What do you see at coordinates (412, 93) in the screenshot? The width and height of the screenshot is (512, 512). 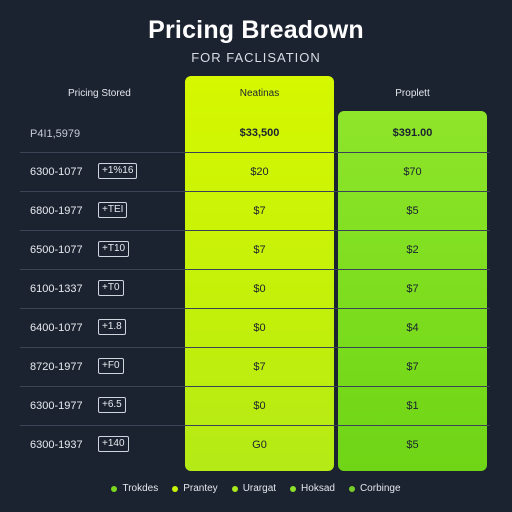 I see `column-b-header: Proplett` at bounding box center [412, 93].